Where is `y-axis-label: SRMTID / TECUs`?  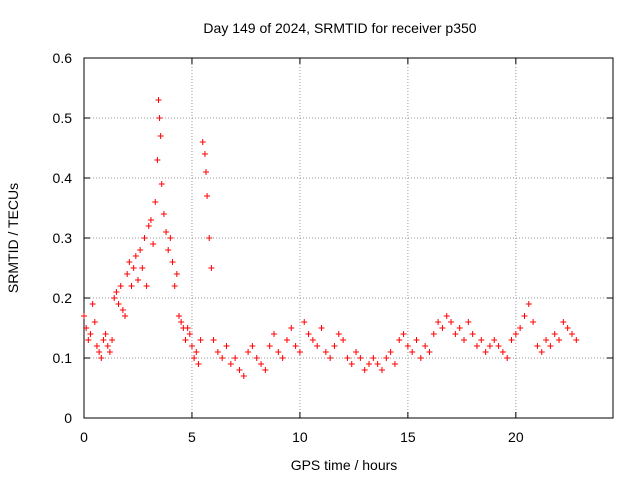 y-axis-label: SRMTID / TECUs is located at coordinates (13, 238).